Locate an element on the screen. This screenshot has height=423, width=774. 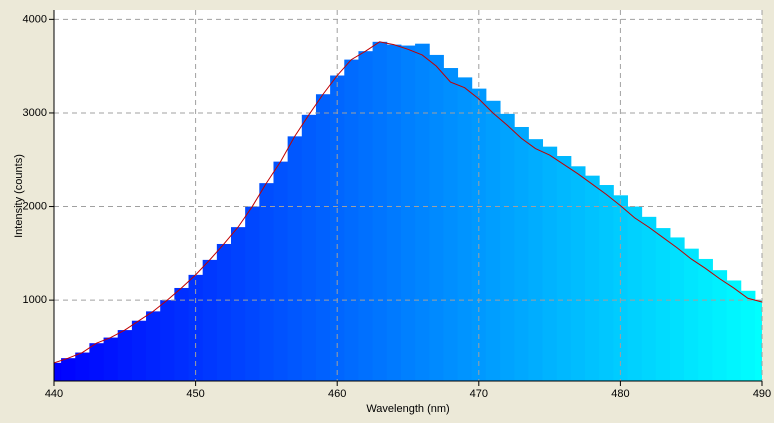
x-axis-label: Wavelength (nm) is located at coordinates (407, 409).